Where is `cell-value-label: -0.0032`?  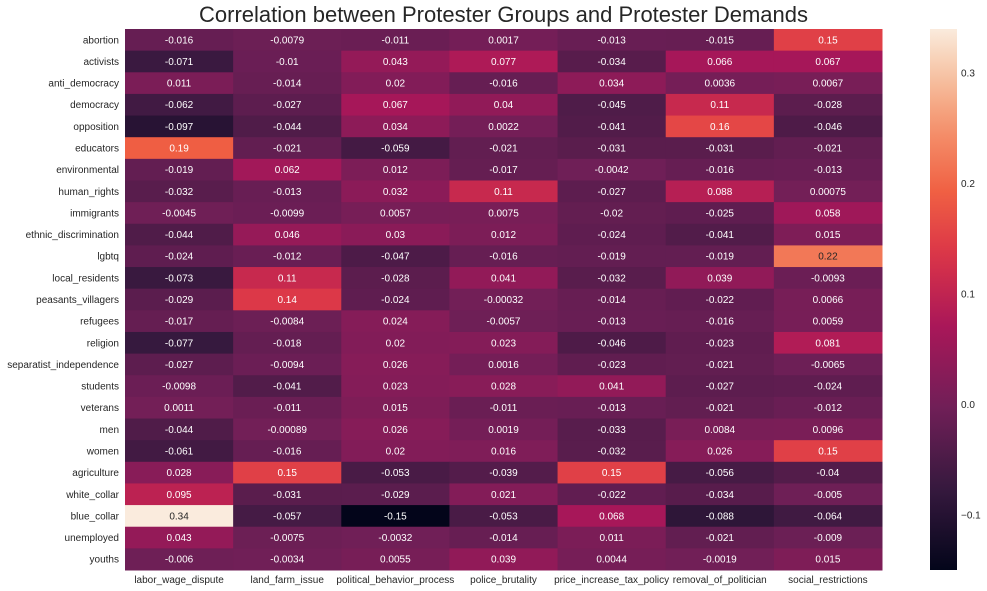
cell-value-label: -0.0032 is located at coordinates (395, 538).